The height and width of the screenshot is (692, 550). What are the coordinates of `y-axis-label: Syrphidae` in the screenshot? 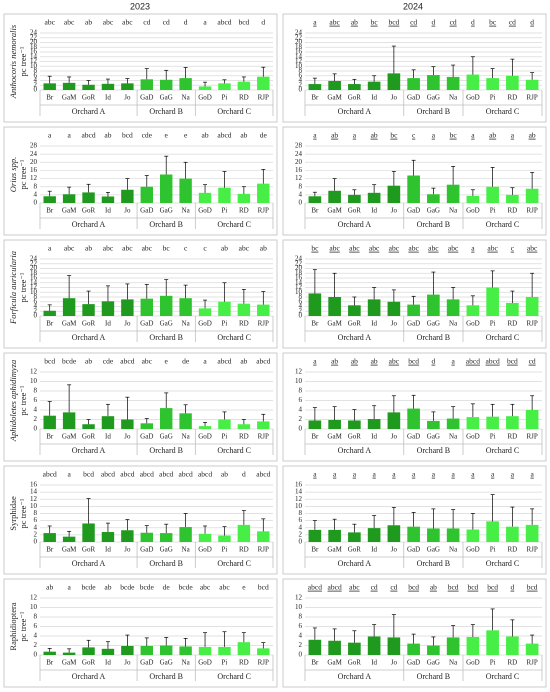 It's located at (13, 513).